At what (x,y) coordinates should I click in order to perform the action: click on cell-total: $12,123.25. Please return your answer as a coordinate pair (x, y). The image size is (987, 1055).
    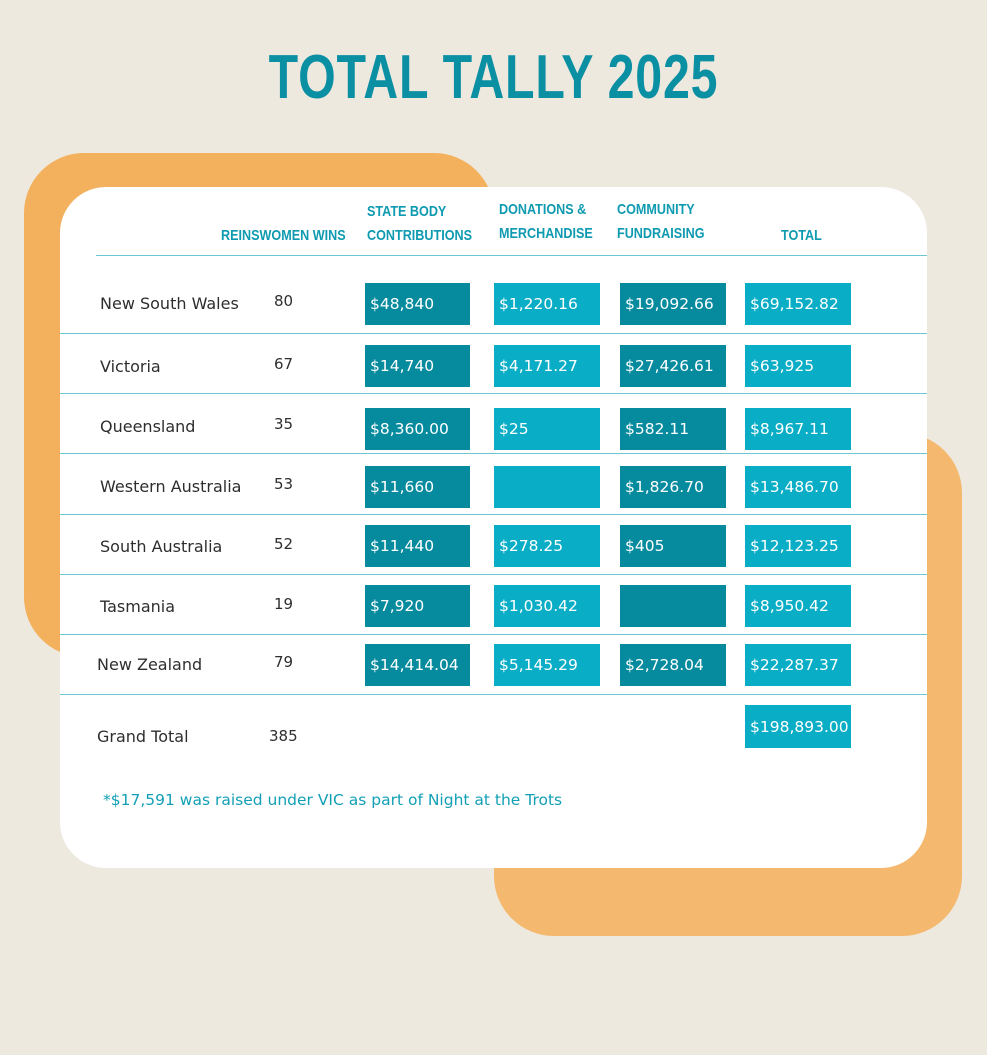
    Looking at the image, I should click on (798, 546).